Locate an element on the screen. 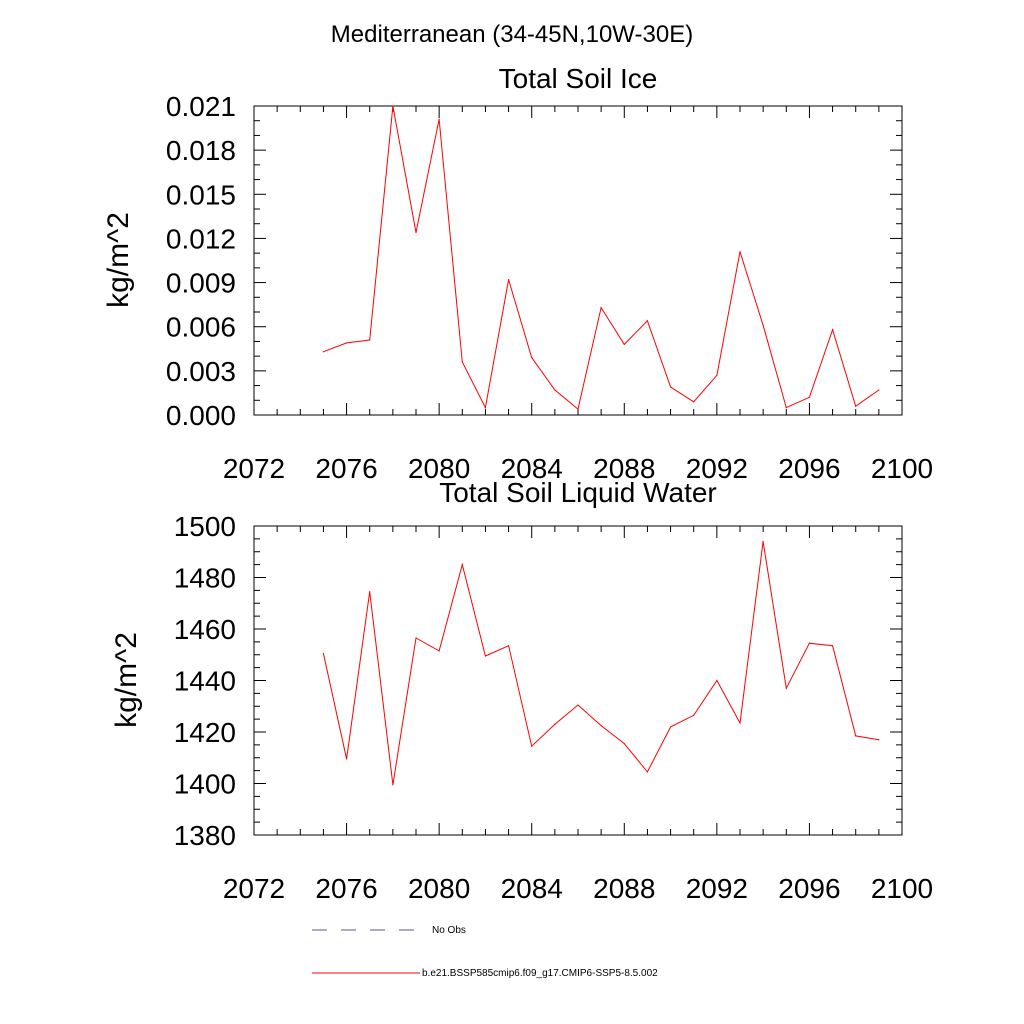 This screenshot has height=1024, width=1024. y-tick-label: 1480 is located at coordinates (205, 578).